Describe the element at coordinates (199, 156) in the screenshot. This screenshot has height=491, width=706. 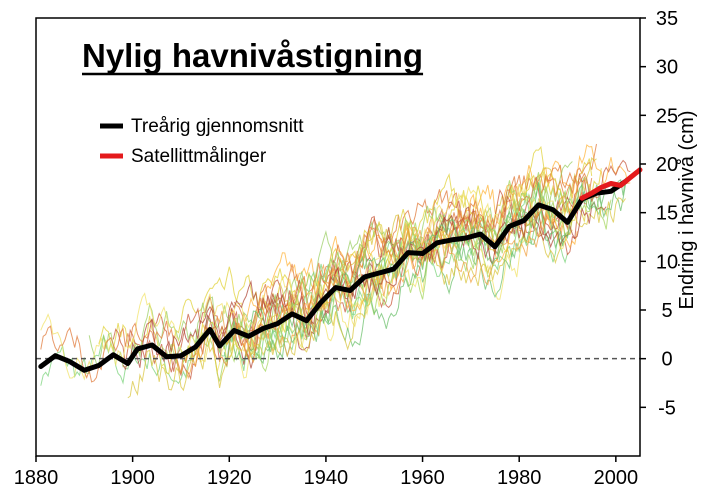
I see `legend-label-satellite: Satellittmålinger` at that location.